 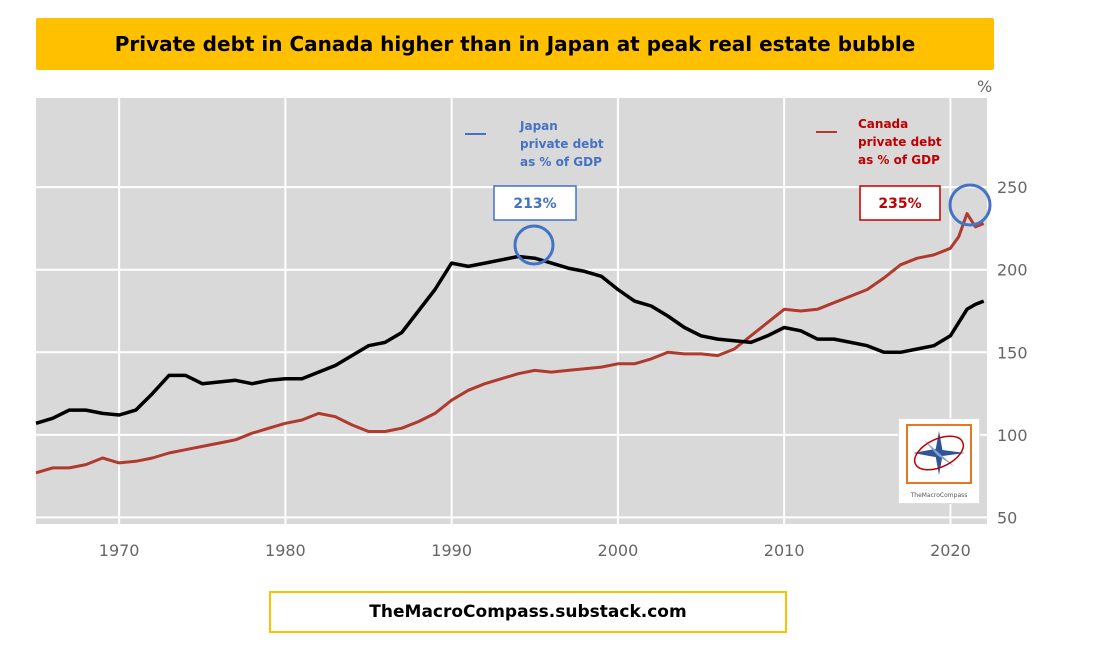 I want to click on x-tick-label: 2020, so click(x=950, y=550).